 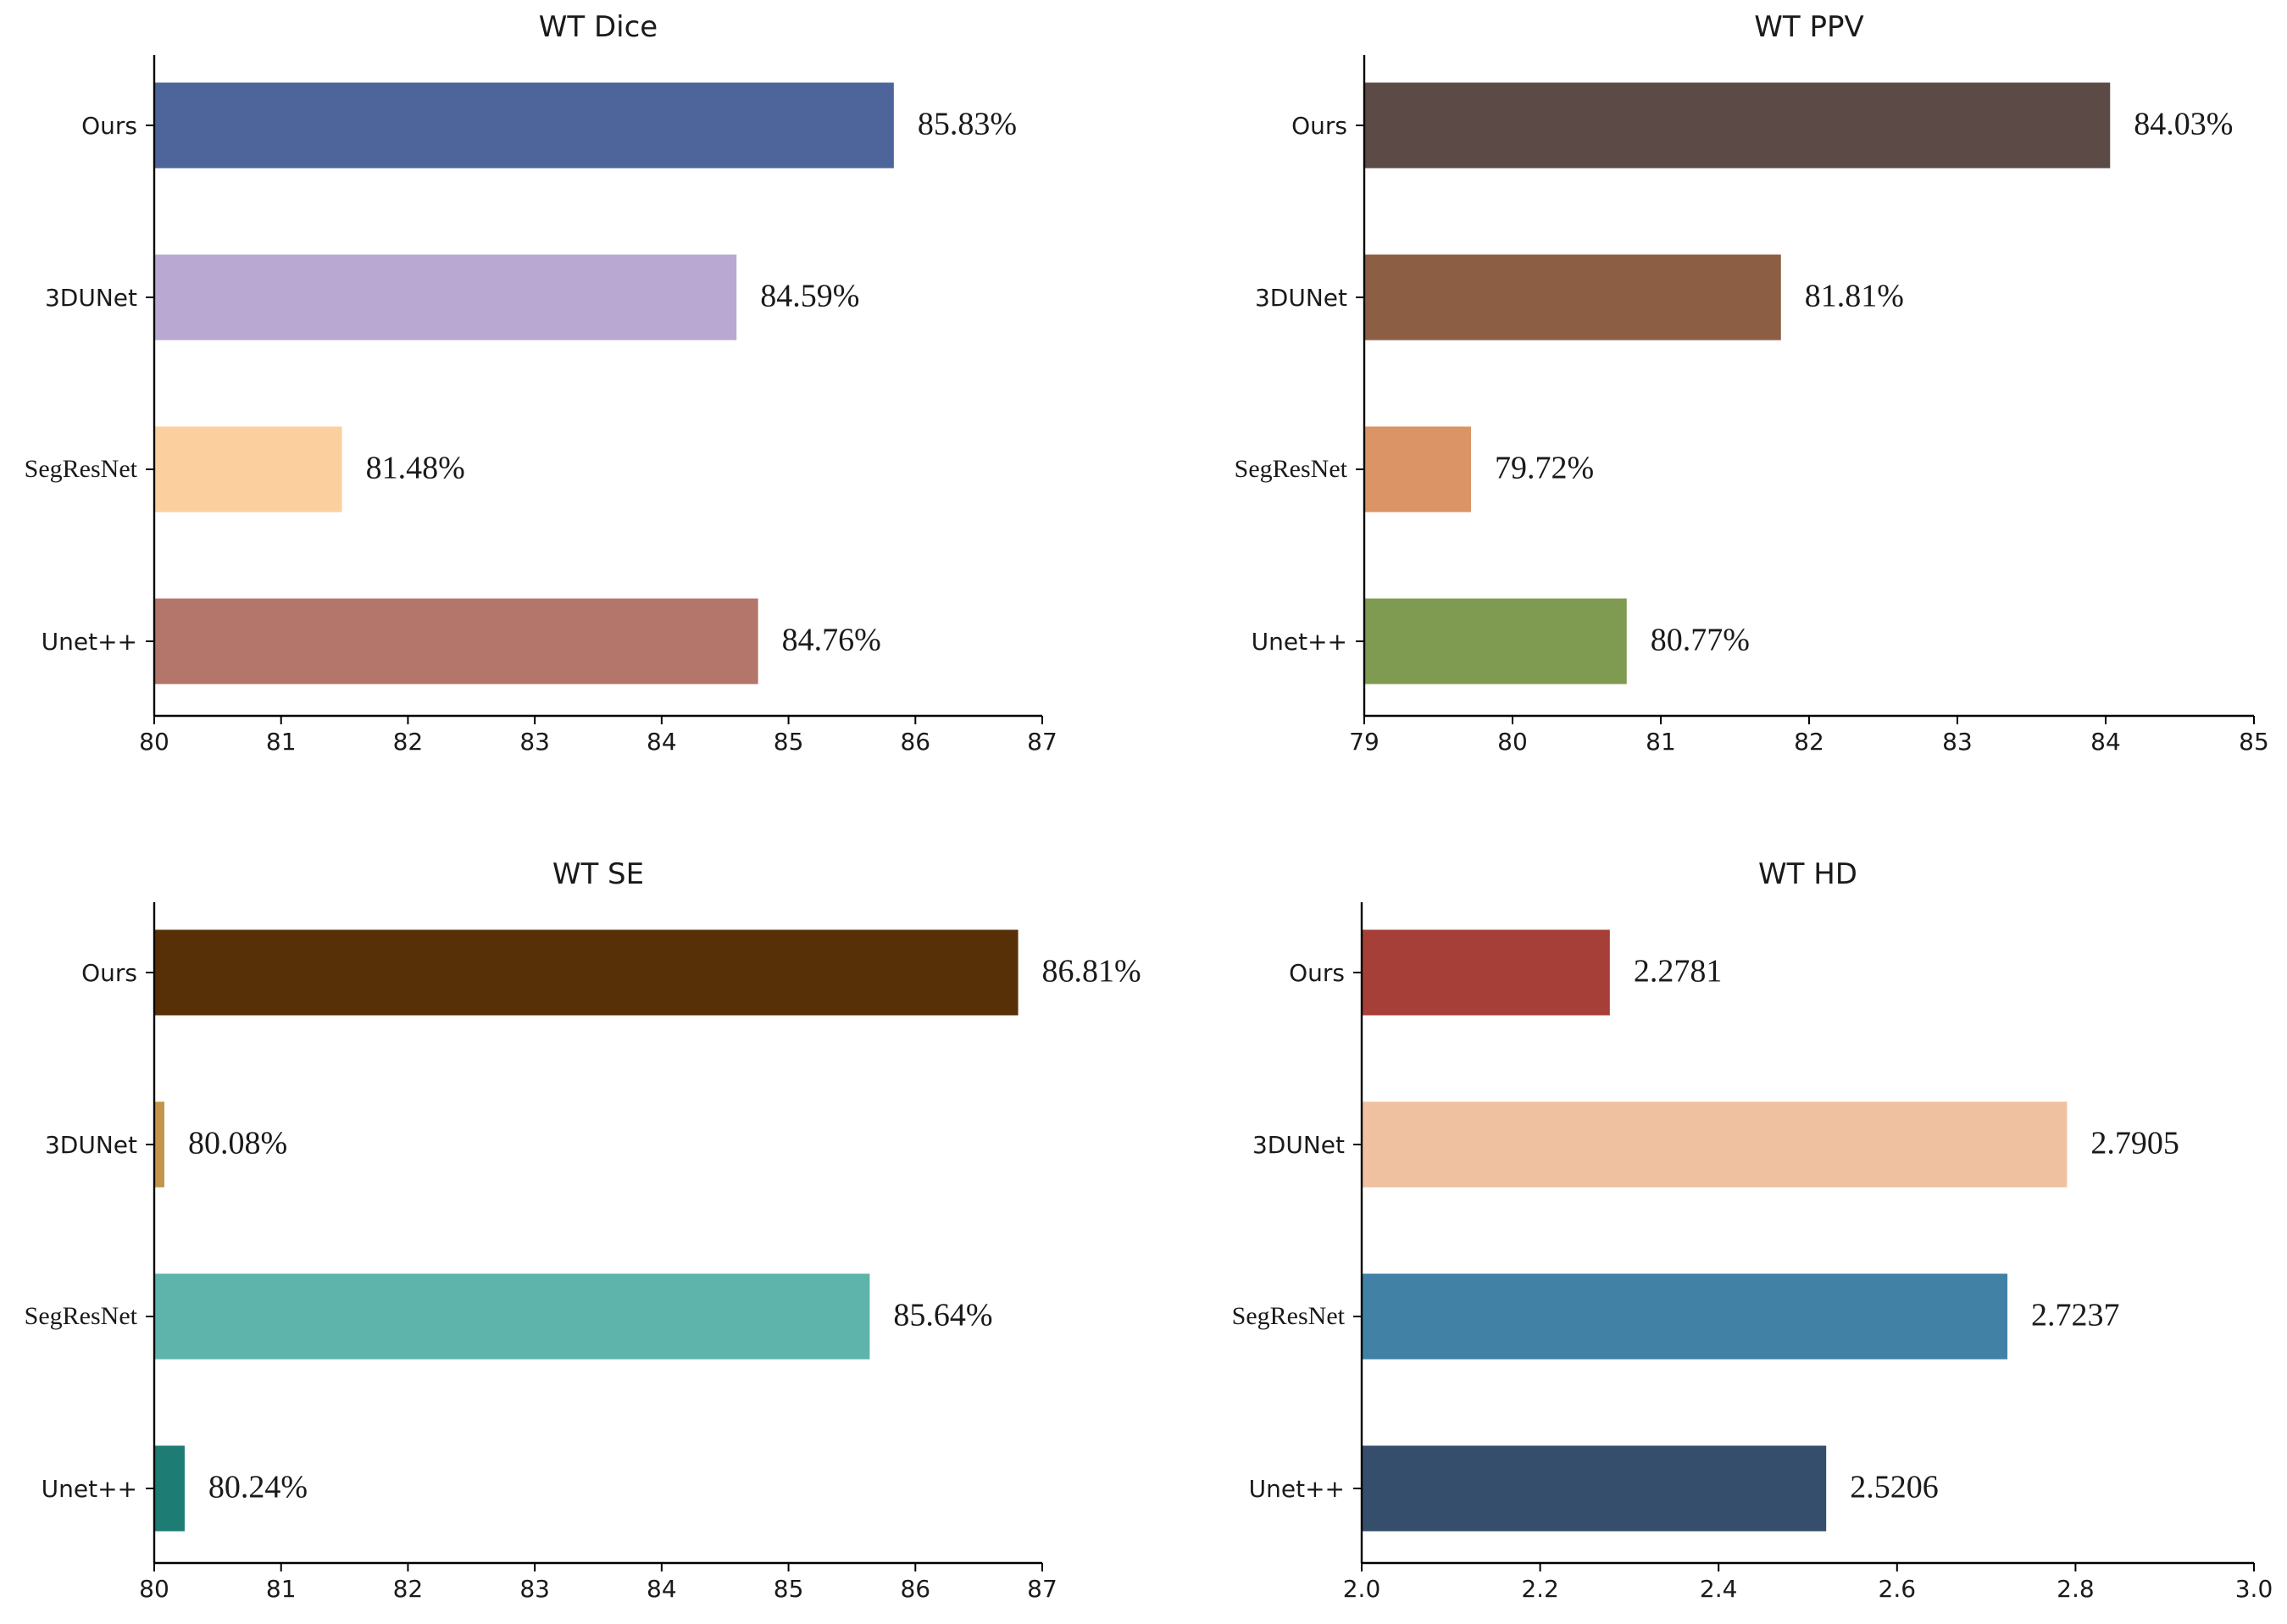 What do you see at coordinates (1898, 1589) in the screenshot?
I see `x-tick-label: 2.6` at bounding box center [1898, 1589].